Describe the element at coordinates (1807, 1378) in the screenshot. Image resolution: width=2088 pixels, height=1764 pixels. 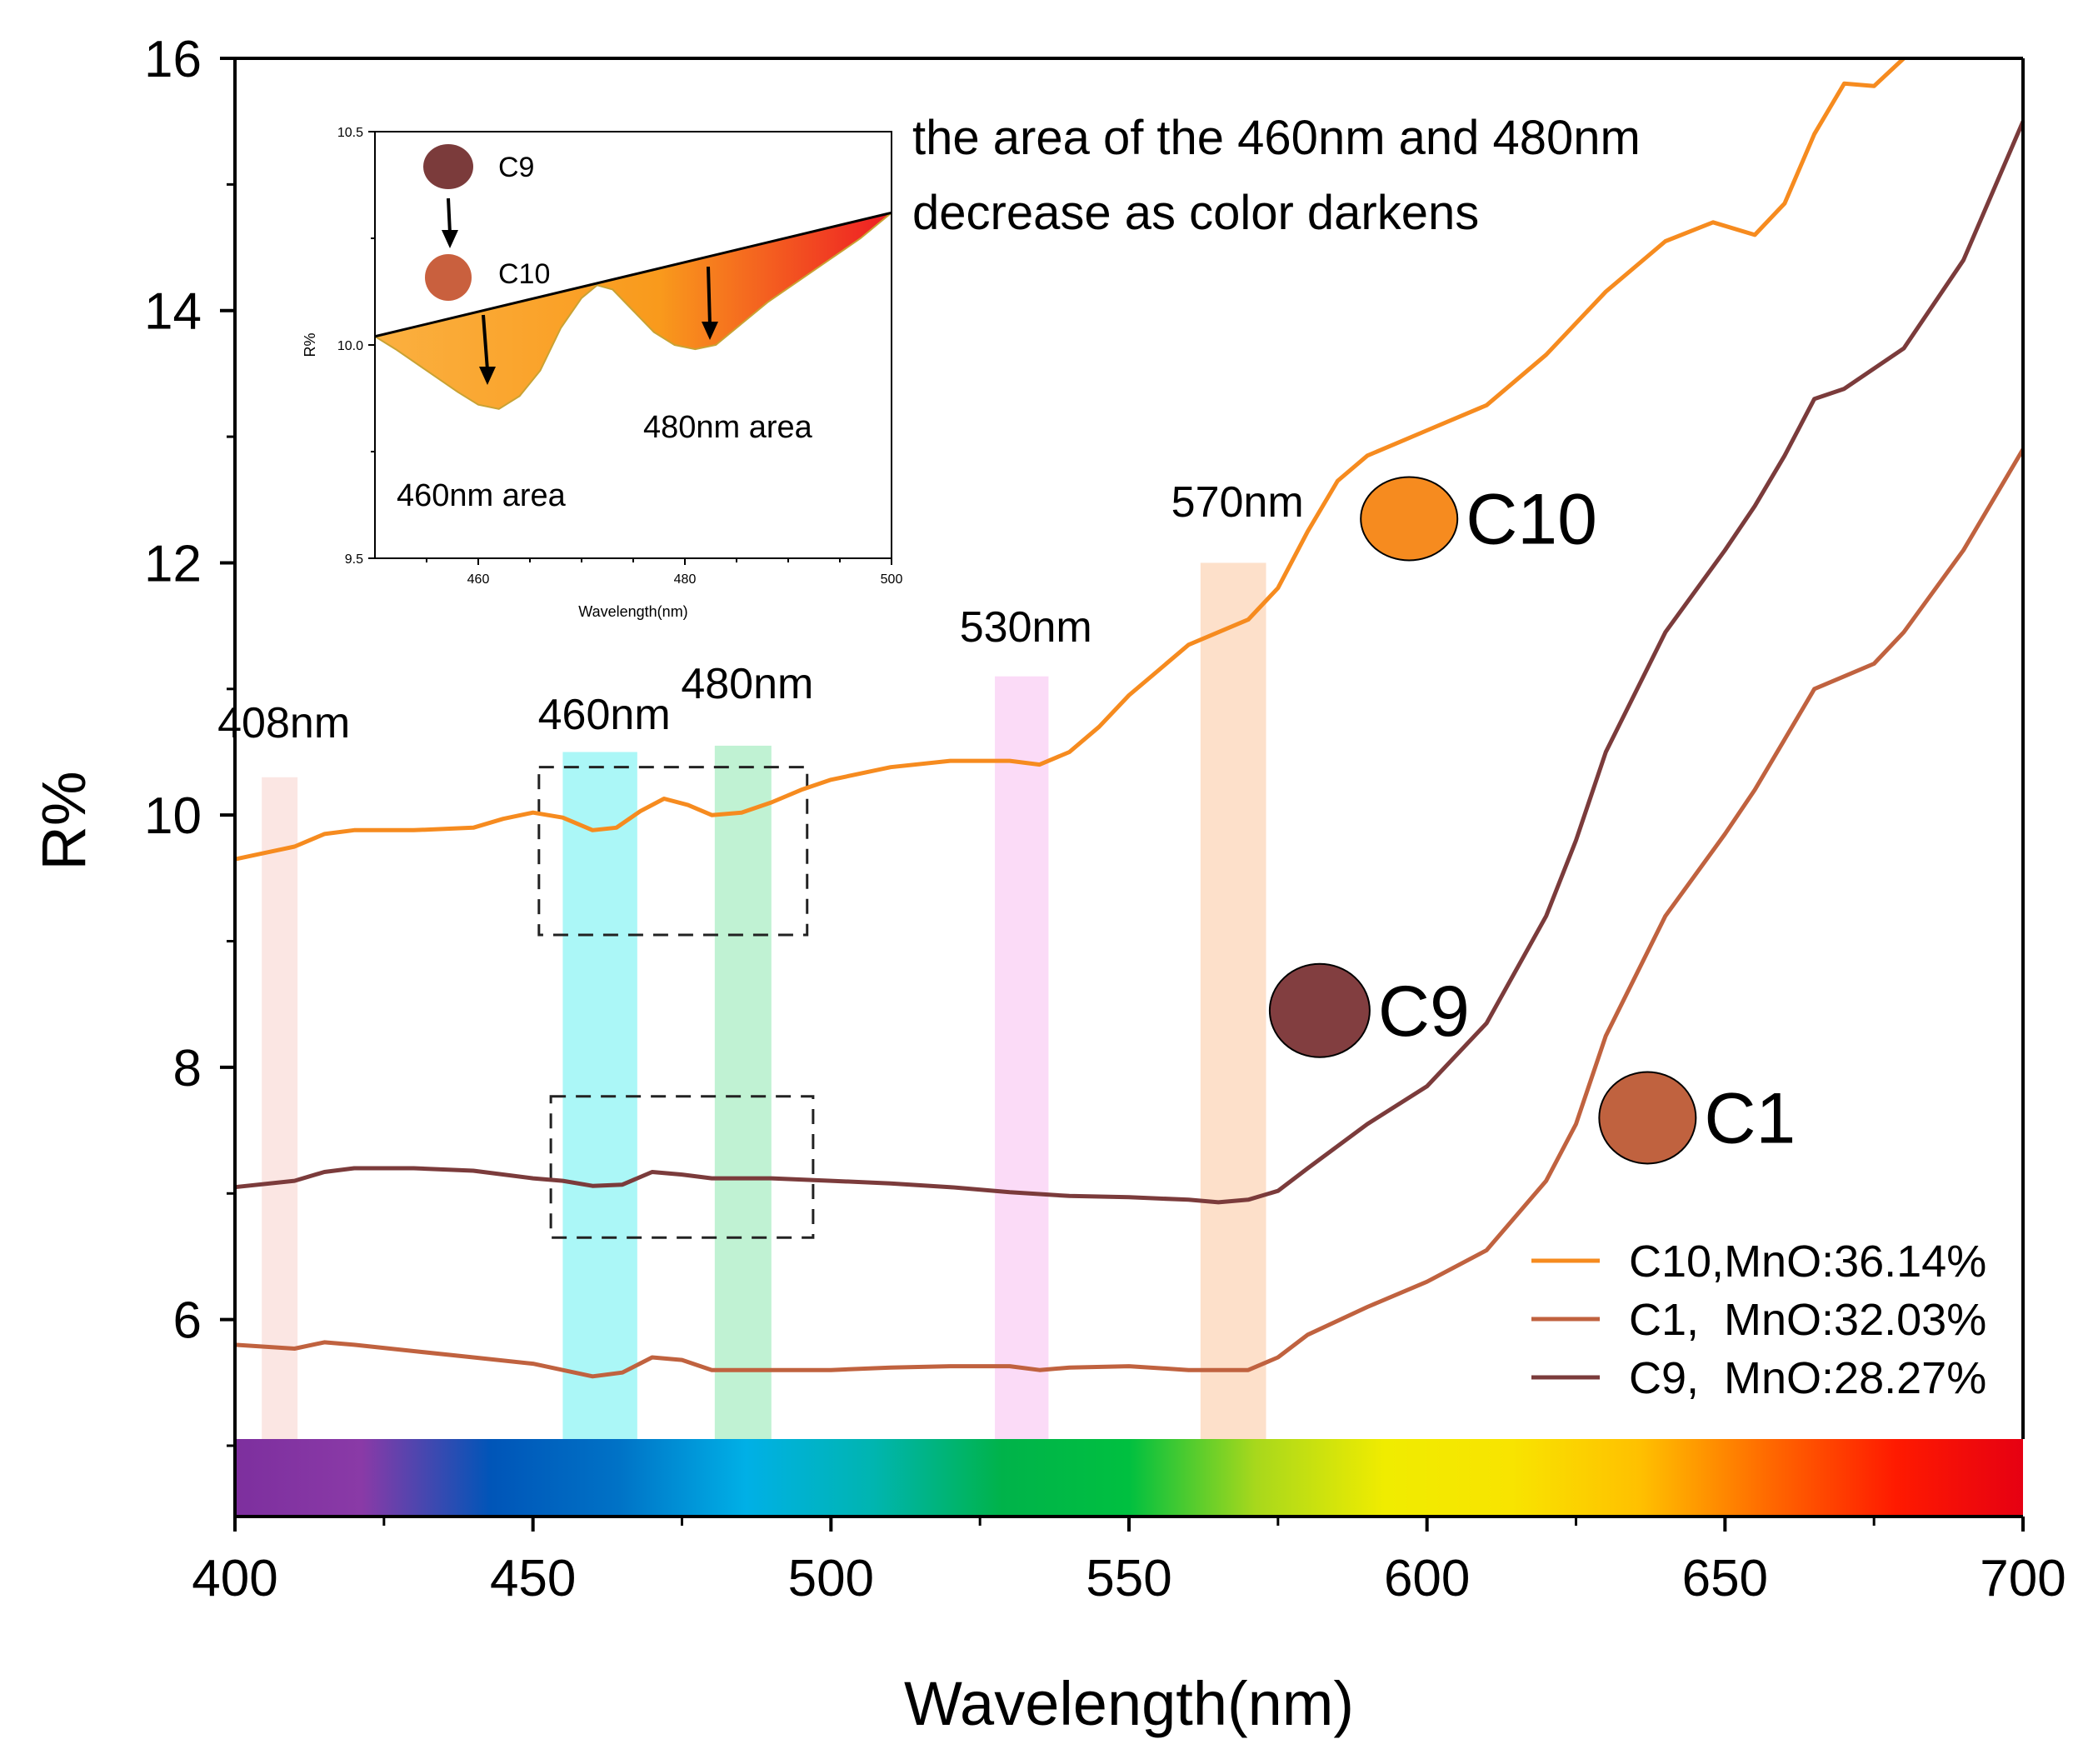
I see `legend-label-3: C9, MnO:28.27%` at that location.